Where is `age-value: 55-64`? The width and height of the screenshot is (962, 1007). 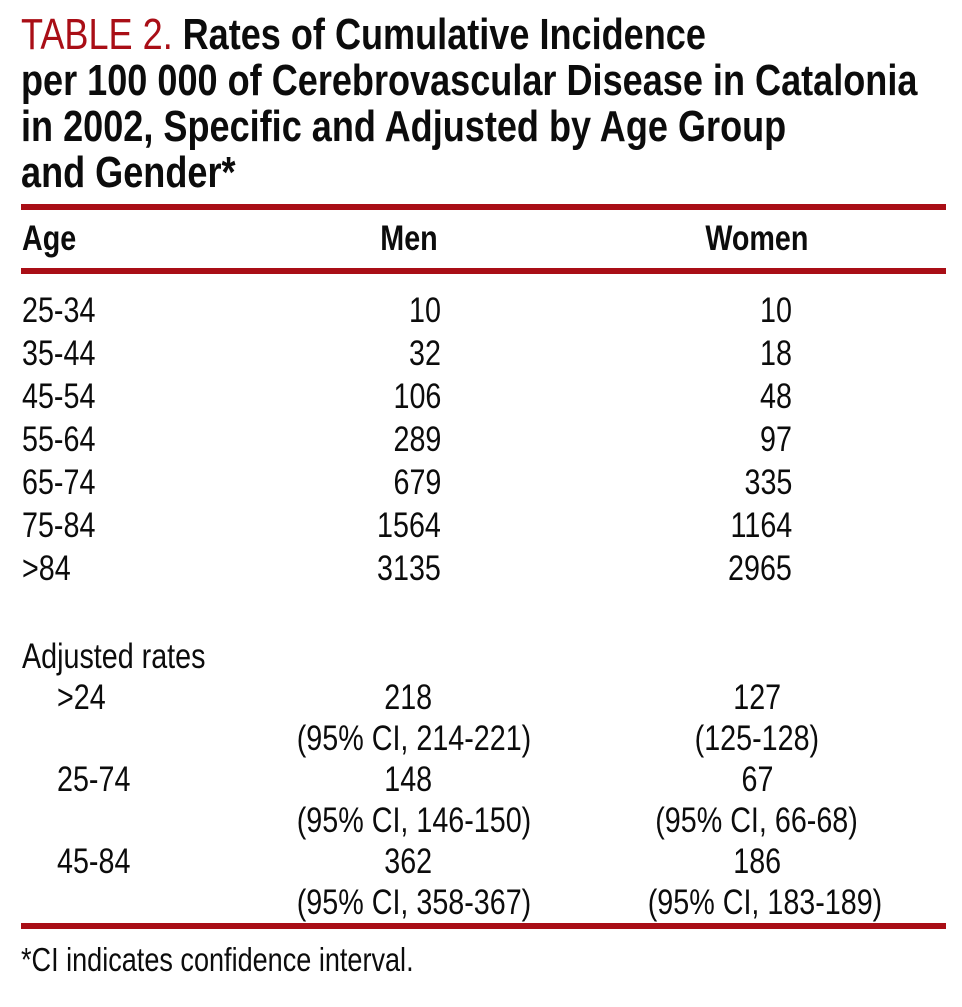
age-value: 55-64 is located at coordinates (59, 439).